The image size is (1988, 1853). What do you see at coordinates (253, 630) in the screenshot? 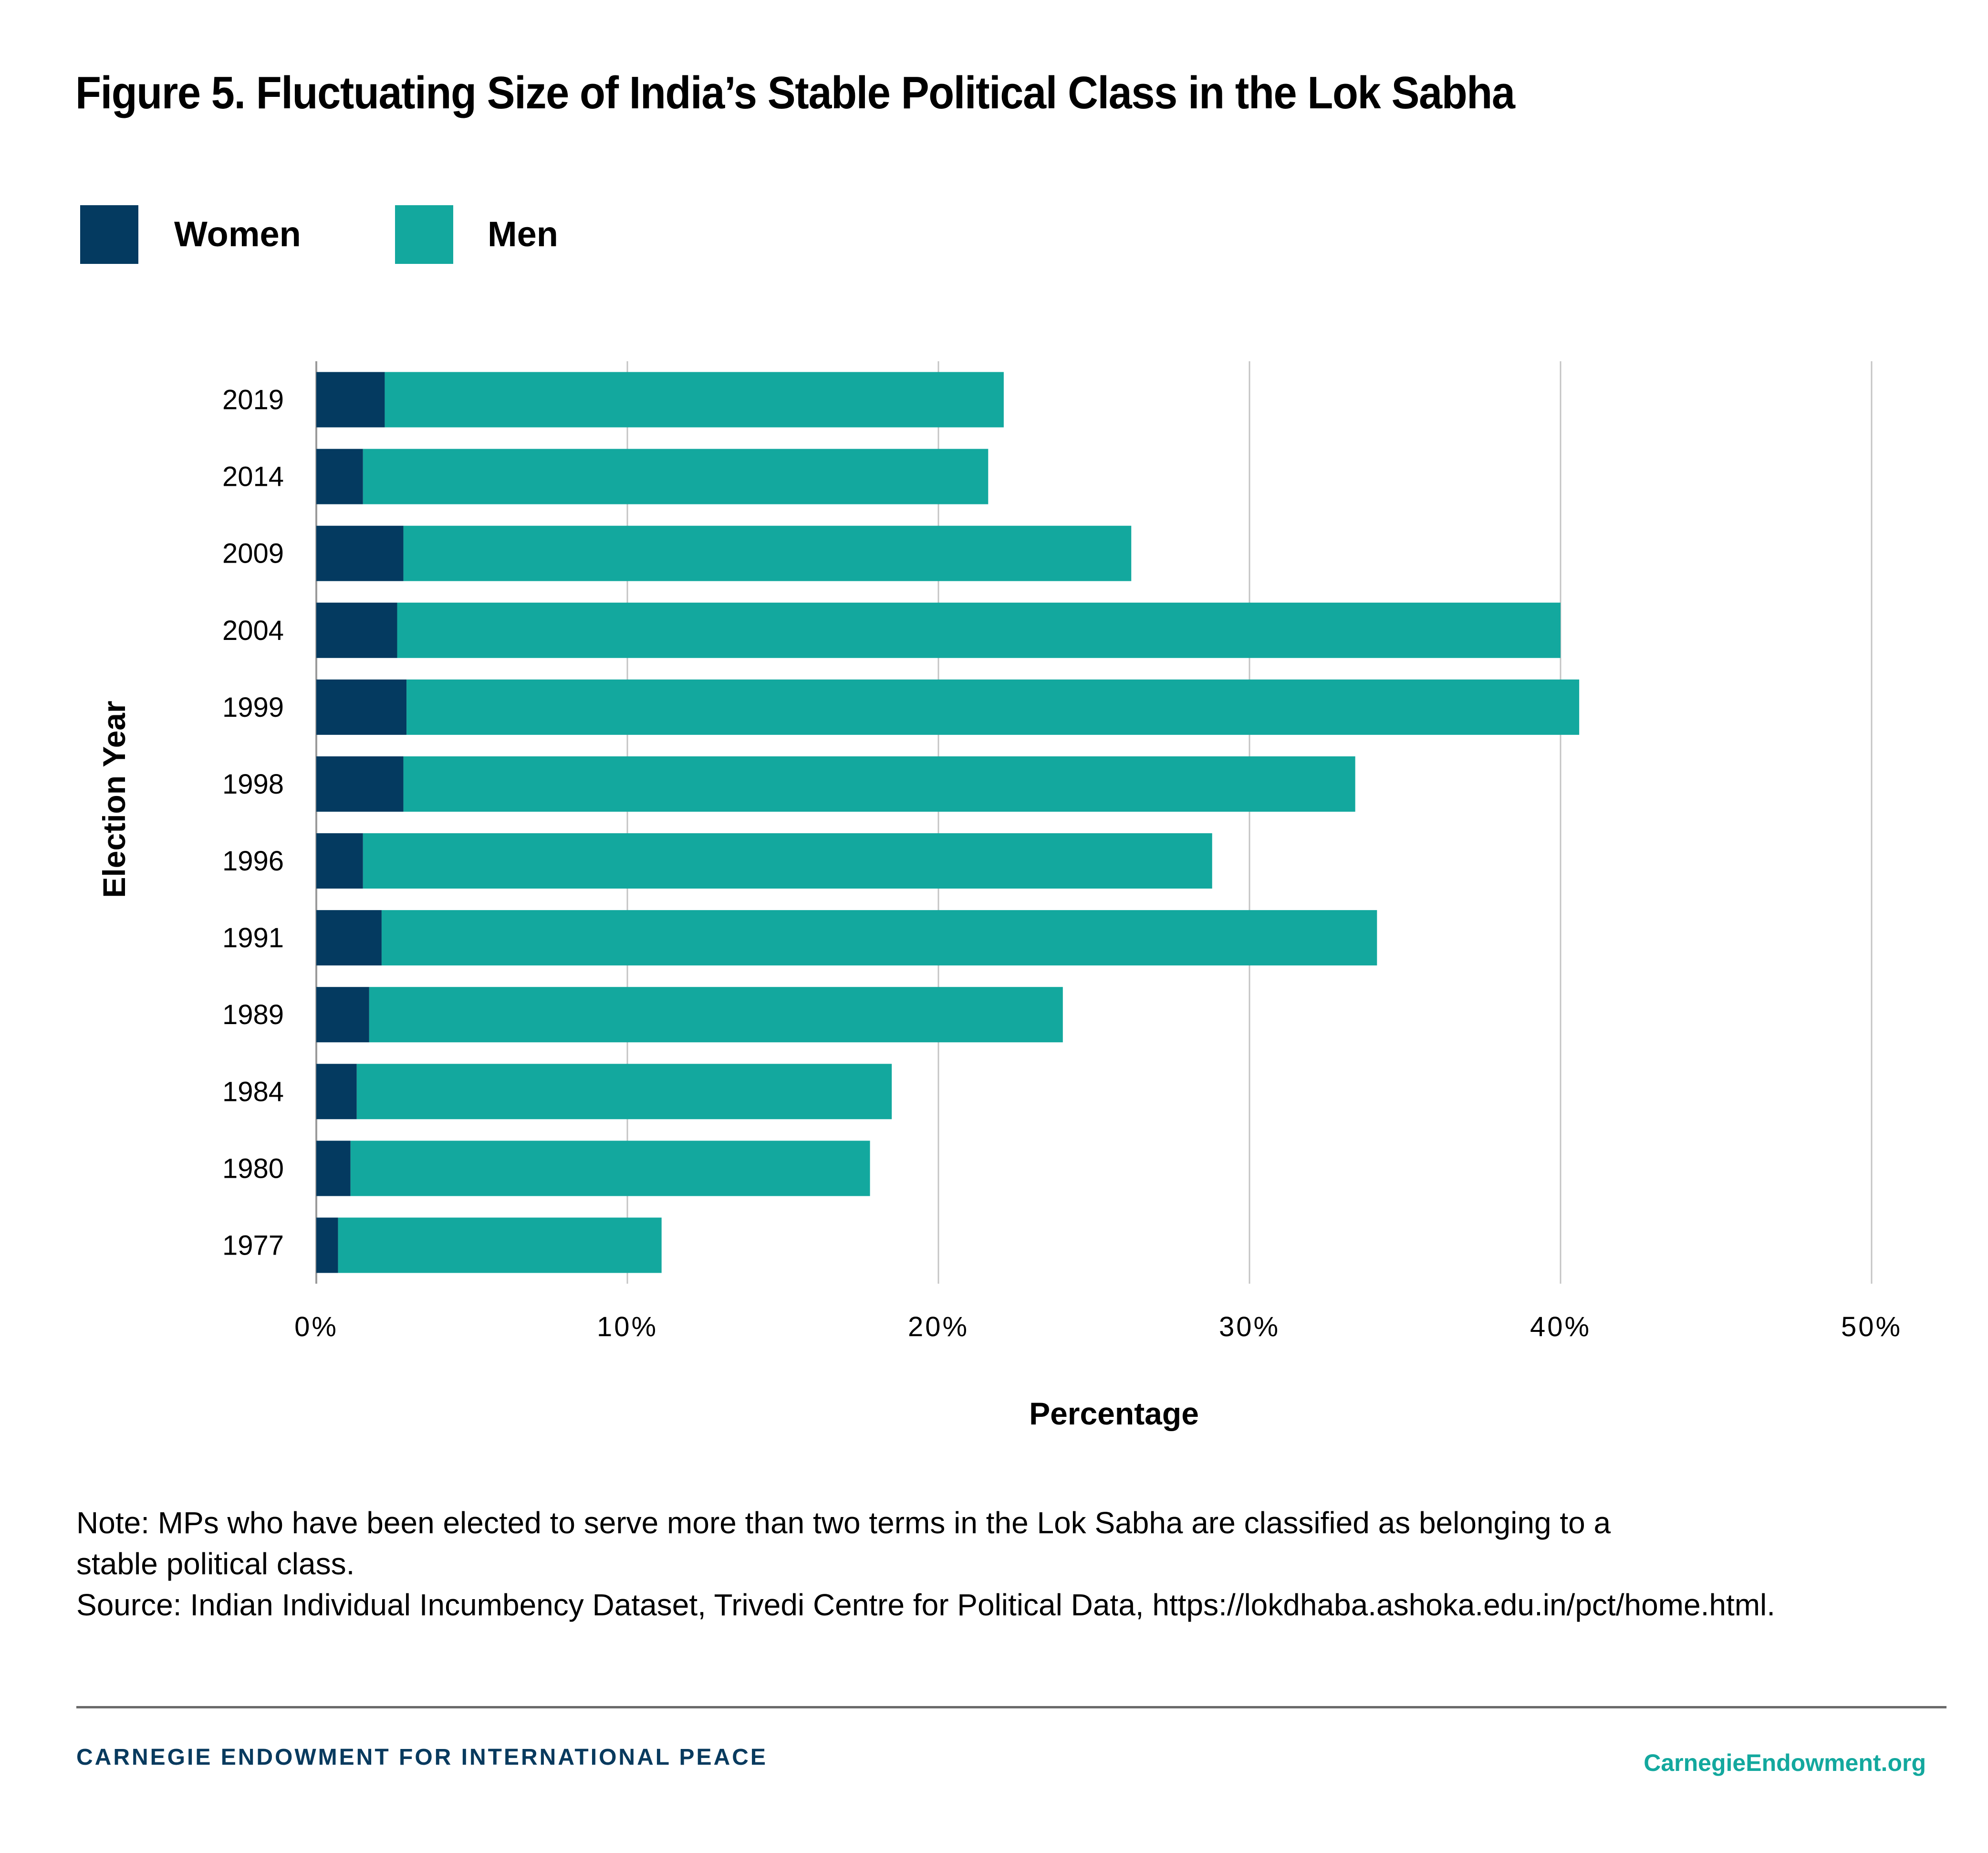
I see `y-tick-label: 2004` at bounding box center [253, 630].